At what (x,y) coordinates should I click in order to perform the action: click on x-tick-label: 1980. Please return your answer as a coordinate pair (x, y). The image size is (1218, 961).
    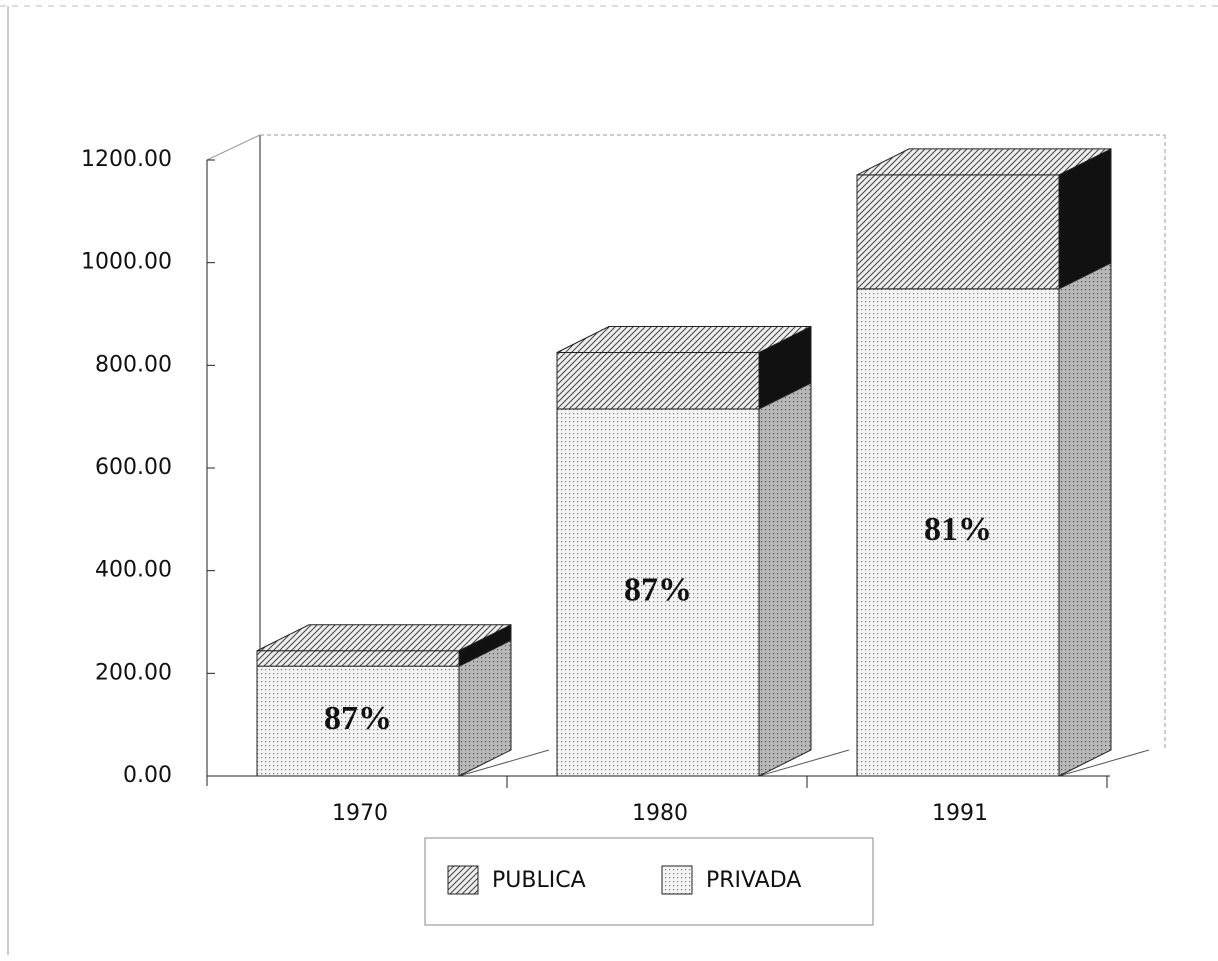
    Looking at the image, I should click on (660, 813).